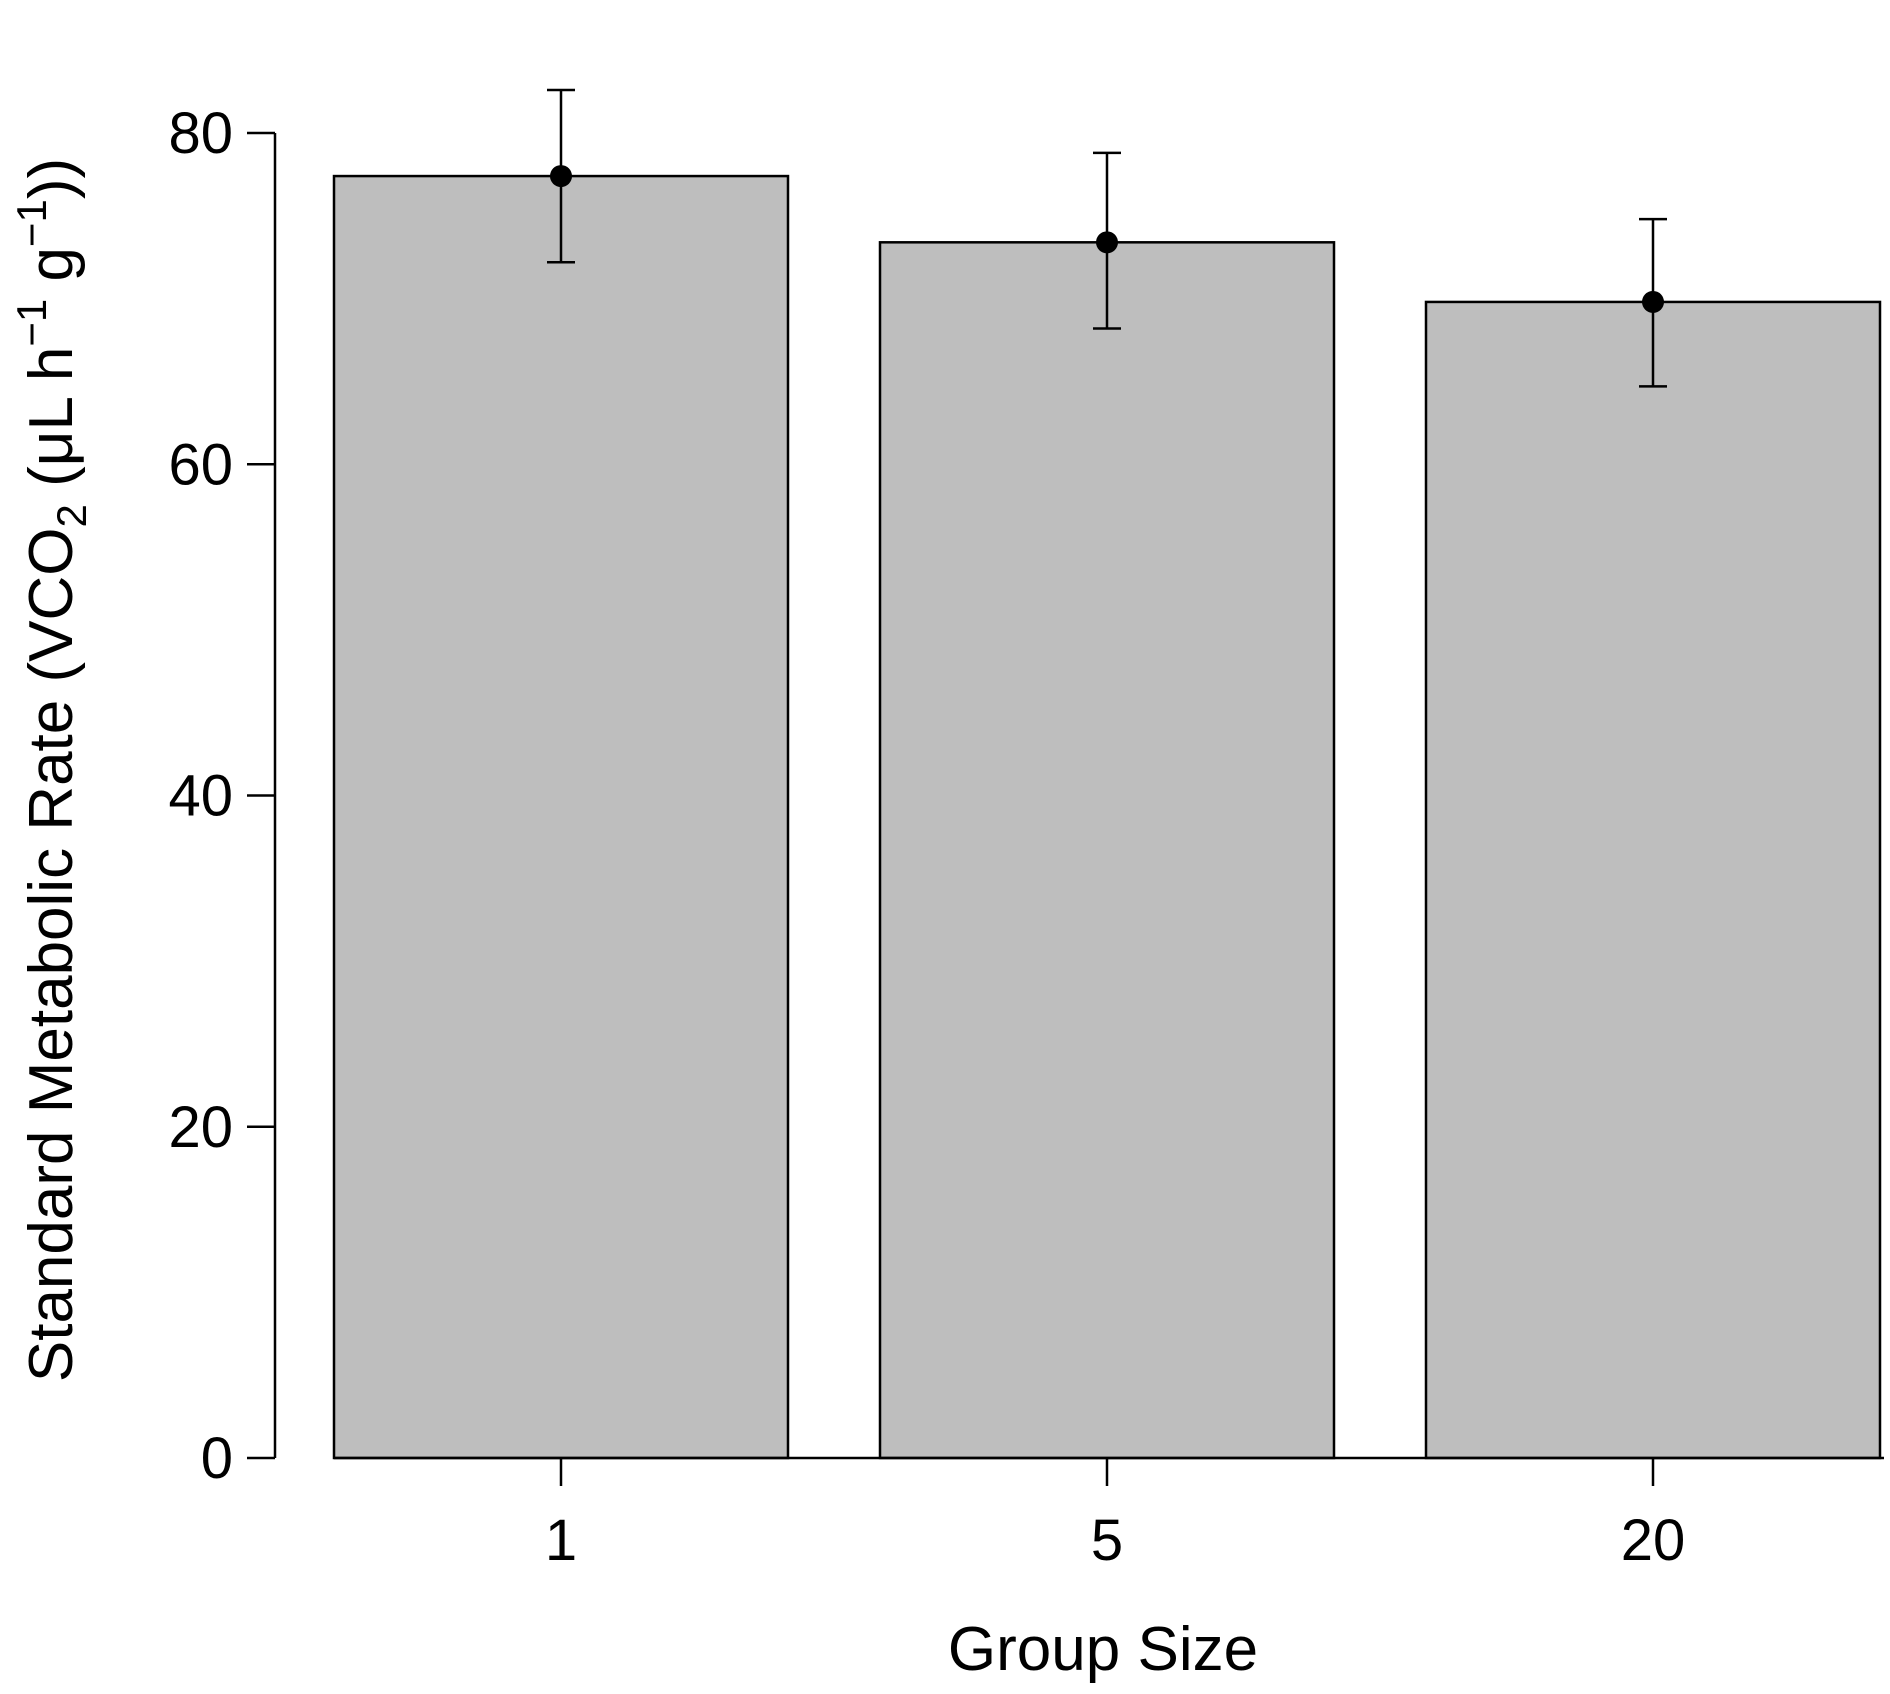 This screenshot has height=1694, width=1890. Describe the element at coordinates (200, 796) in the screenshot. I see `y-tick-label-40: 40` at that location.